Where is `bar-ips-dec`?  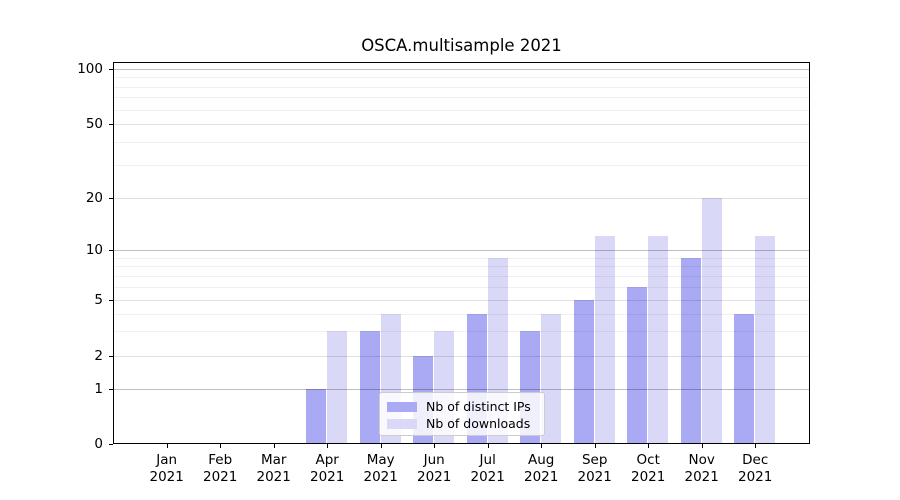
bar-ips-dec is located at coordinates (744, 378).